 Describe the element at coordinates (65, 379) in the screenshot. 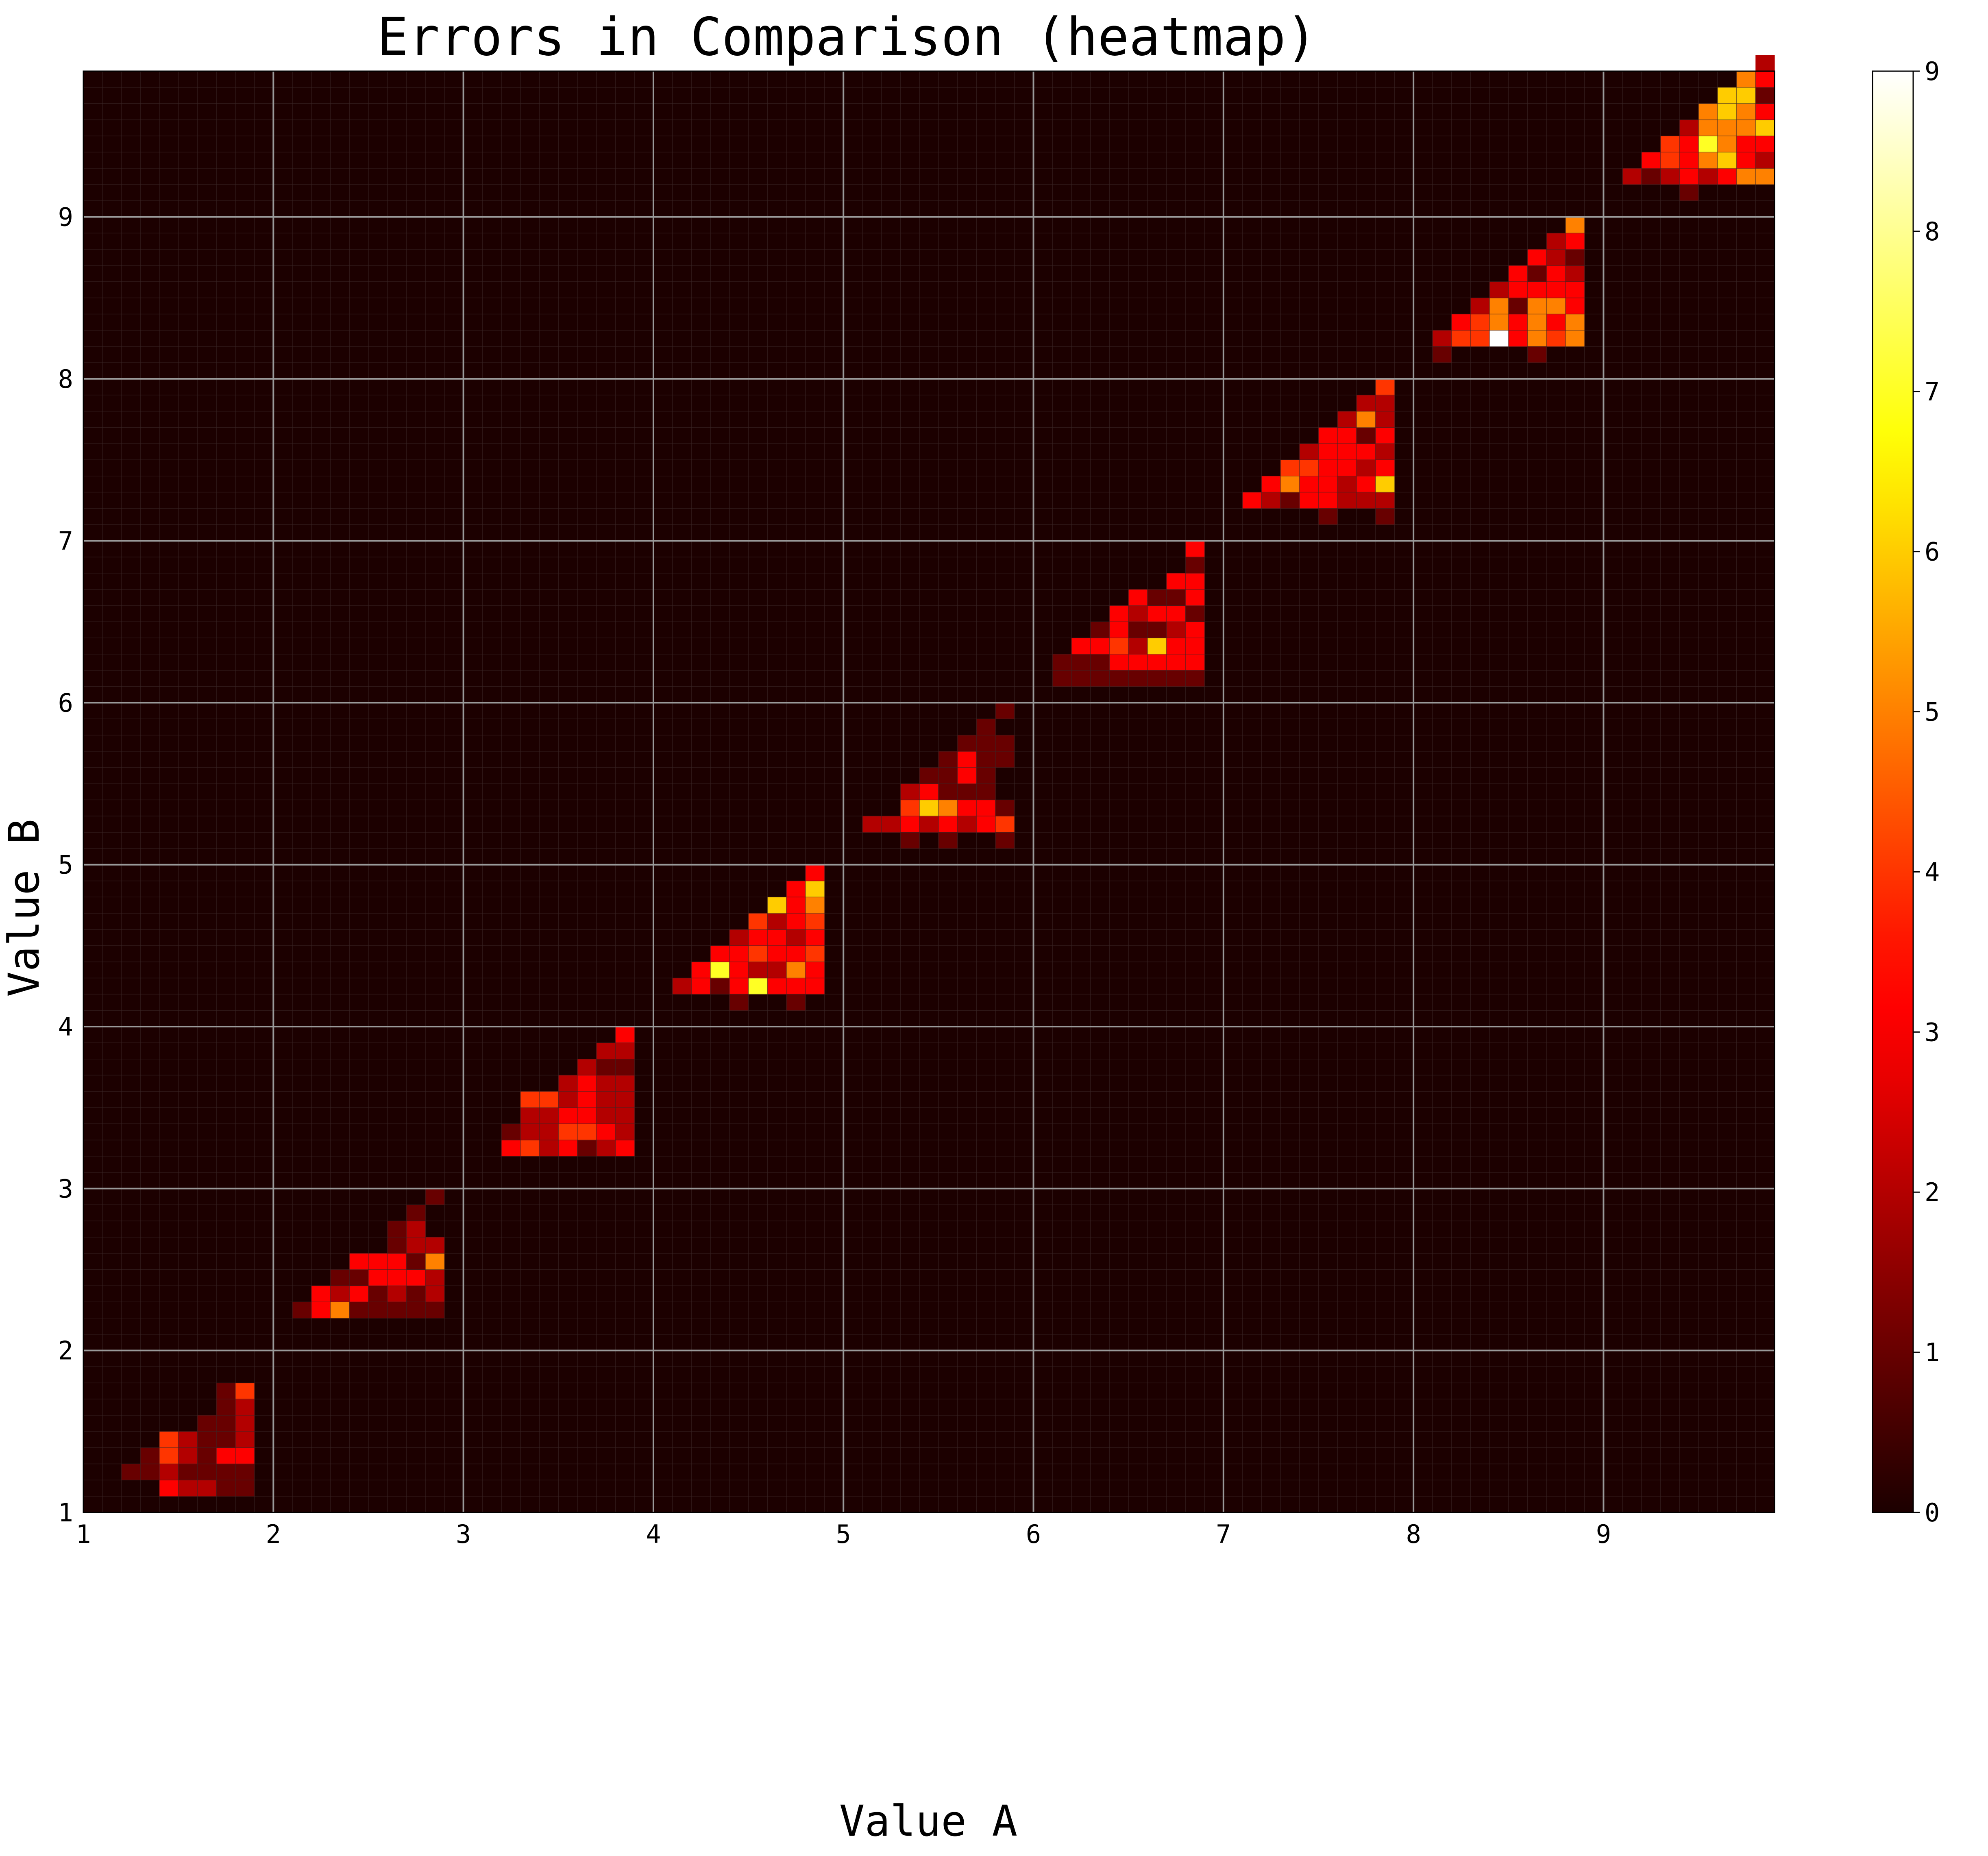

I see `y-tick-label: 8` at that location.